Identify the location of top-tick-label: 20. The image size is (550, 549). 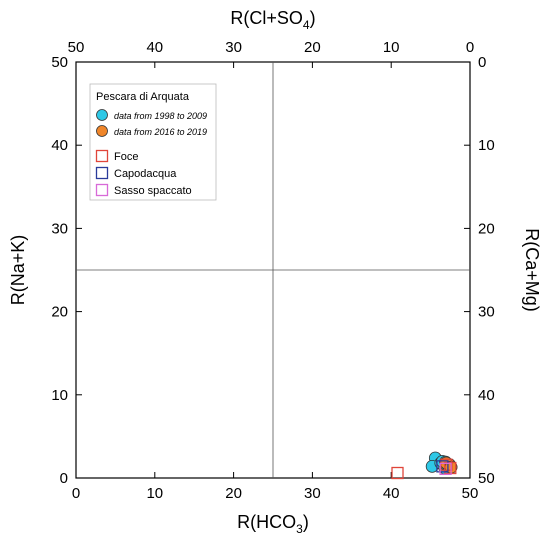
(312, 47).